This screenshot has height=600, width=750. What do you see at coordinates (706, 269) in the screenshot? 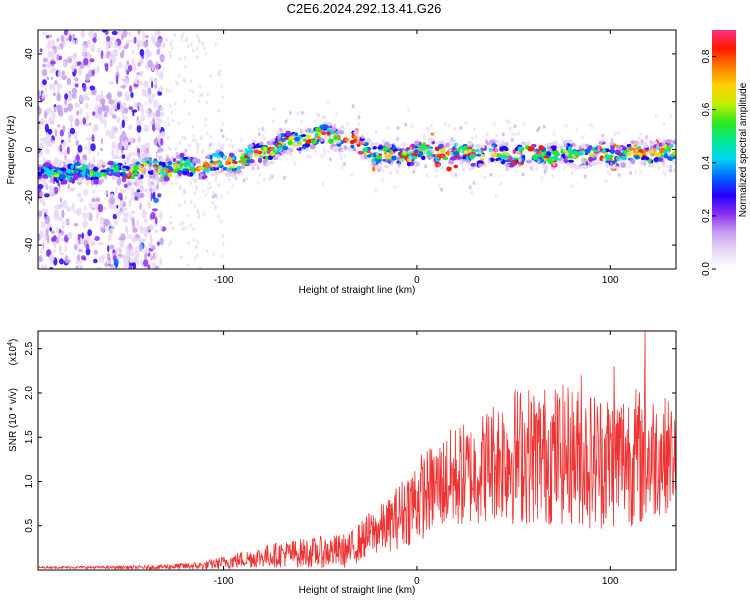
I see `colorbar-tick-label: 0.0` at bounding box center [706, 269].